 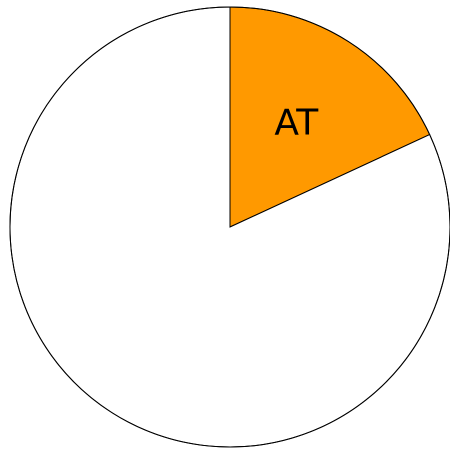 I want to click on pie-labels: AT, so click(x=296, y=123).